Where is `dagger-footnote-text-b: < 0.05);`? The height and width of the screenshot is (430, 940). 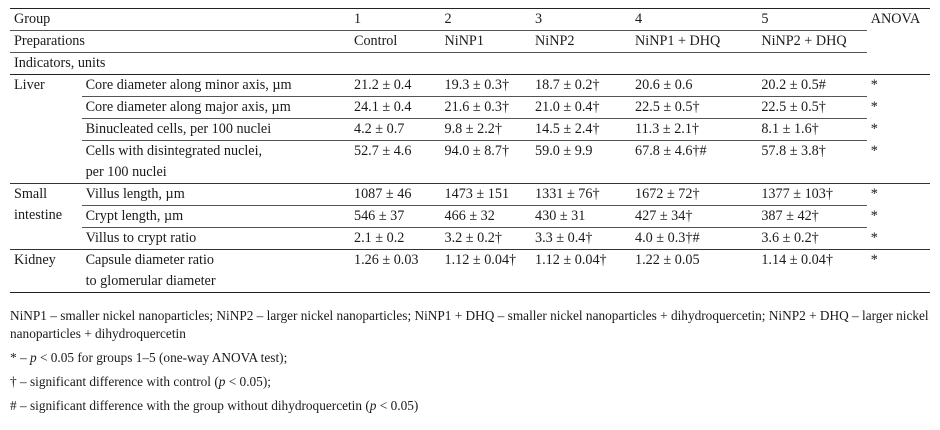
dagger-footnote-text-b: < 0.05); is located at coordinates (248, 381).